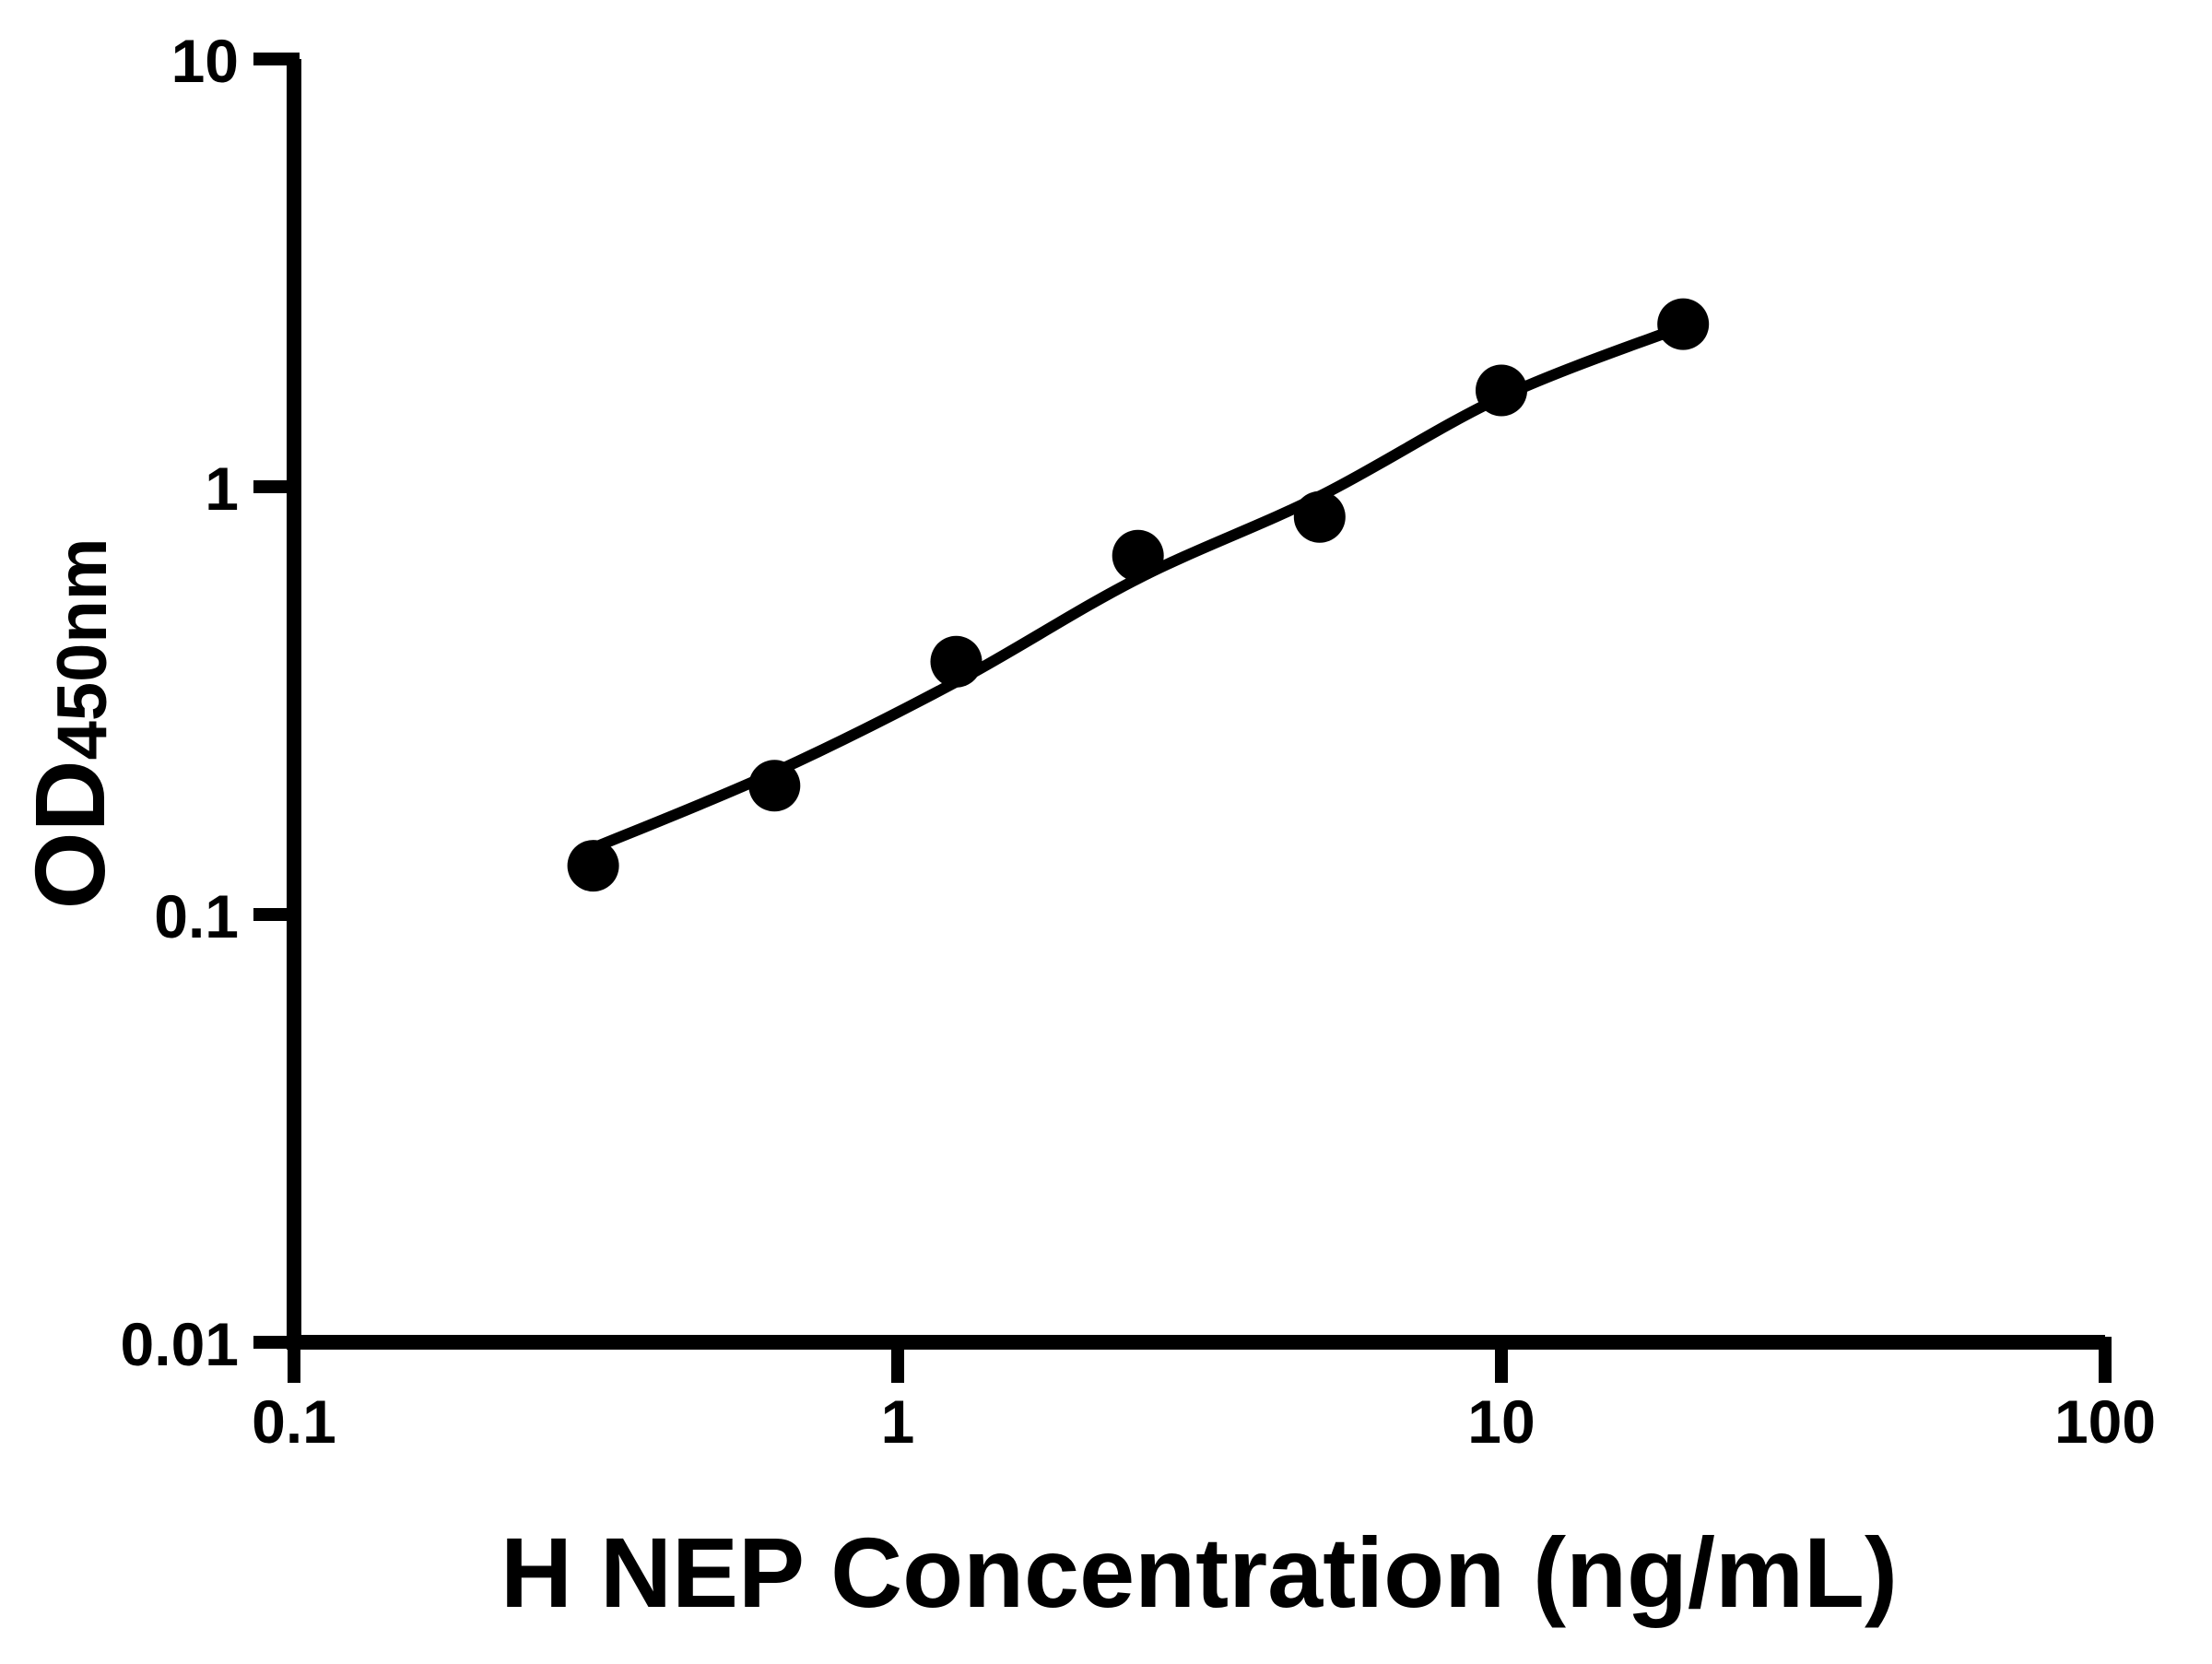 The height and width of the screenshot is (1664, 2212). Describe the element at coordinates (276, 701) in the screenshot. I see `y-axis-ticks` at that location.